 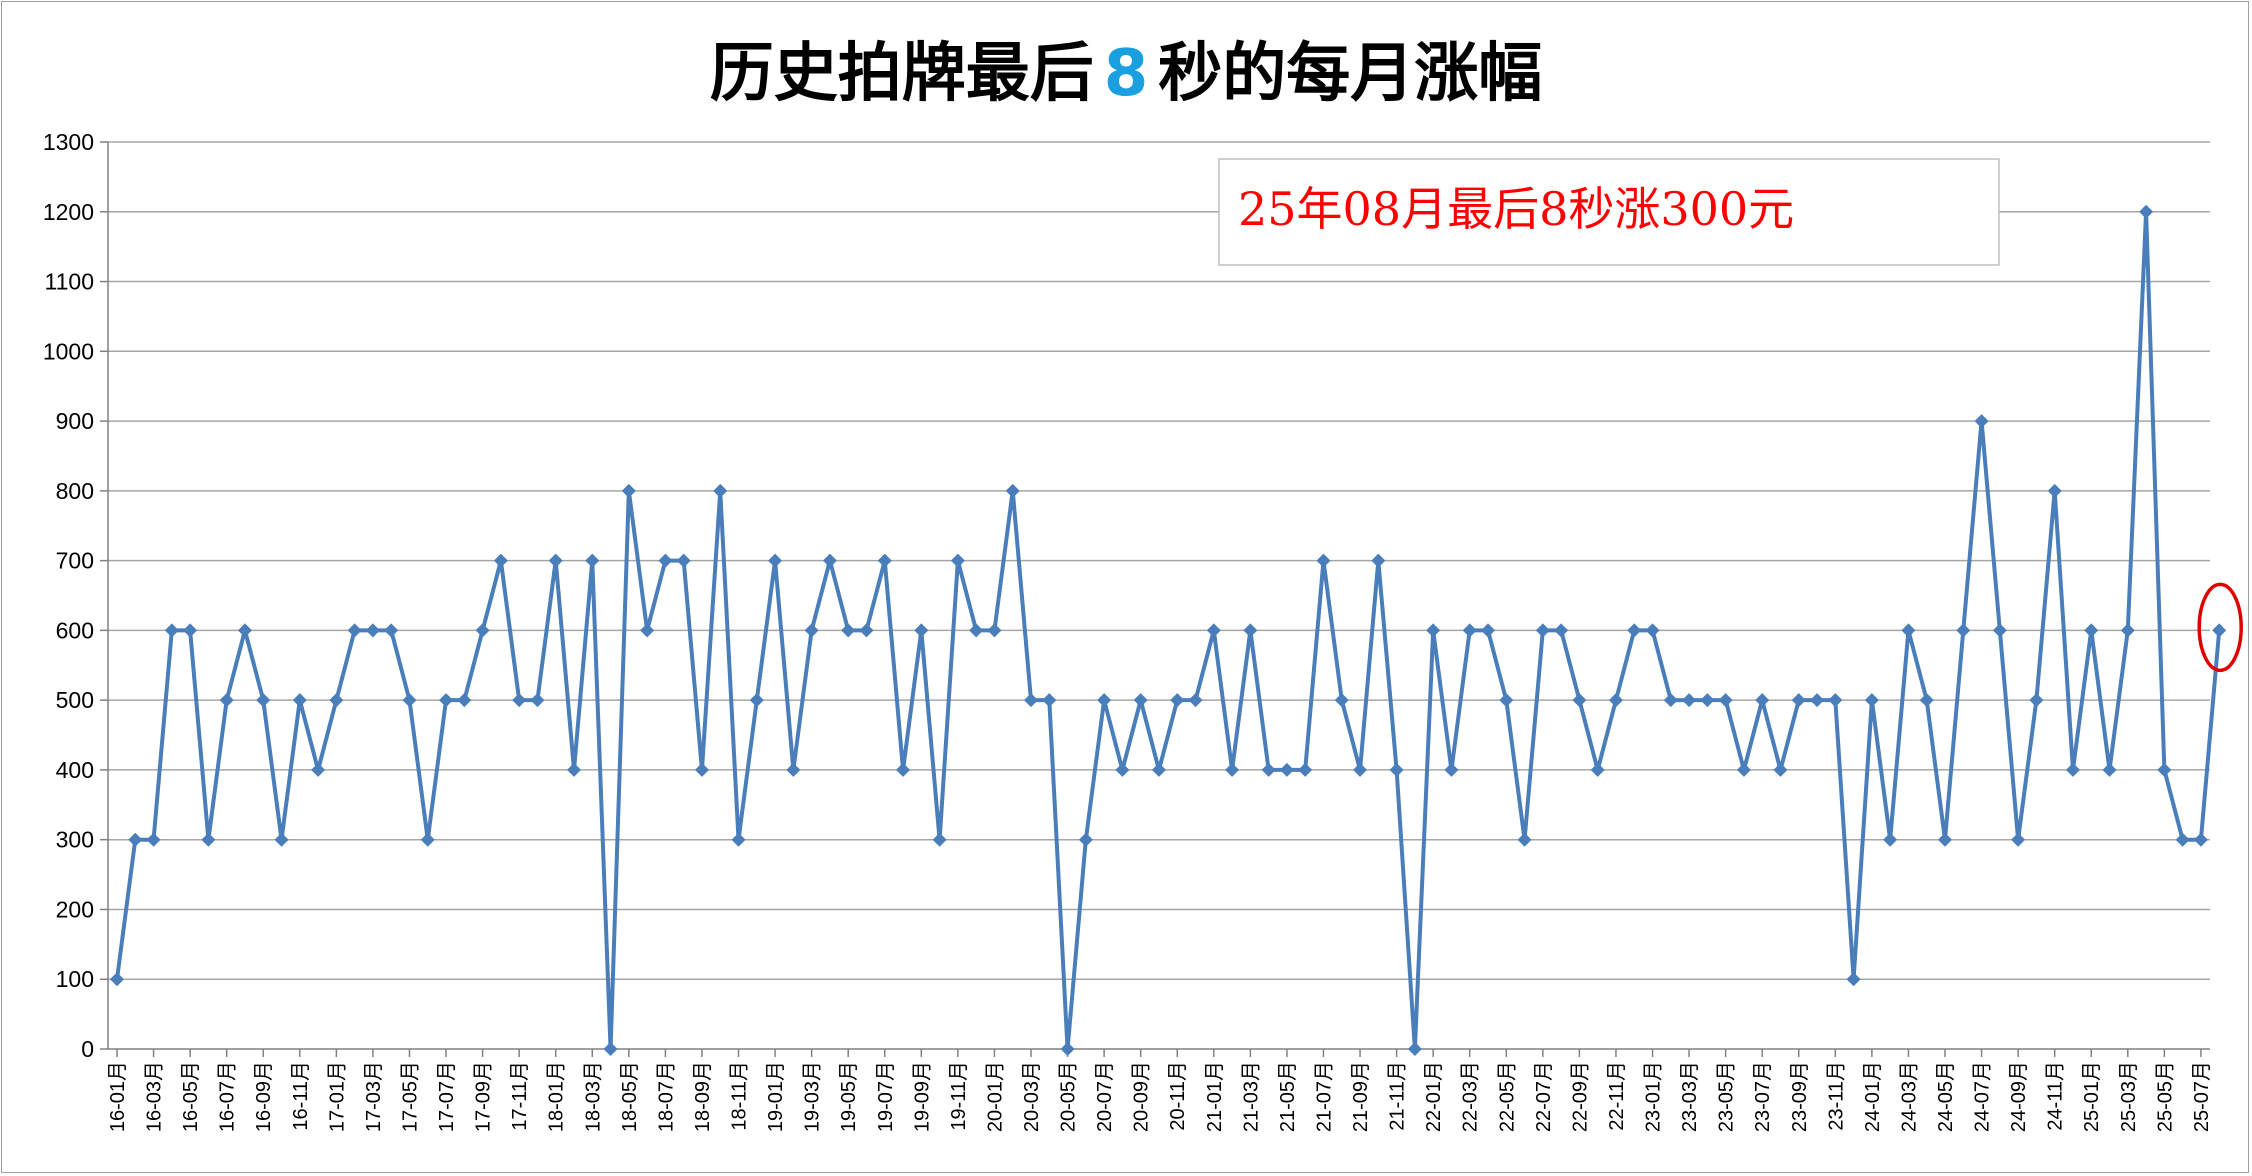 What do you see at coordinates (1360, 769) in the screenshot?
I see `data-point-21-09月` at bounding box center [1360, 769].